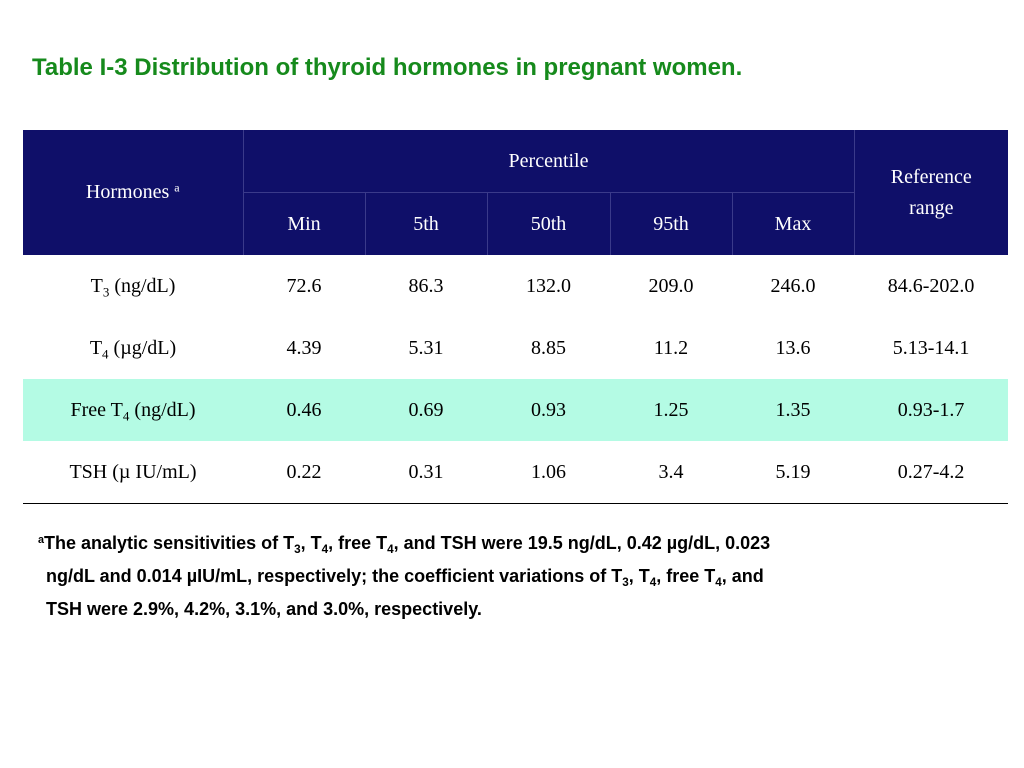 This screenshot has width=1024, height=768. I want to click on cell-50th: 132.0, so click(548, 286).